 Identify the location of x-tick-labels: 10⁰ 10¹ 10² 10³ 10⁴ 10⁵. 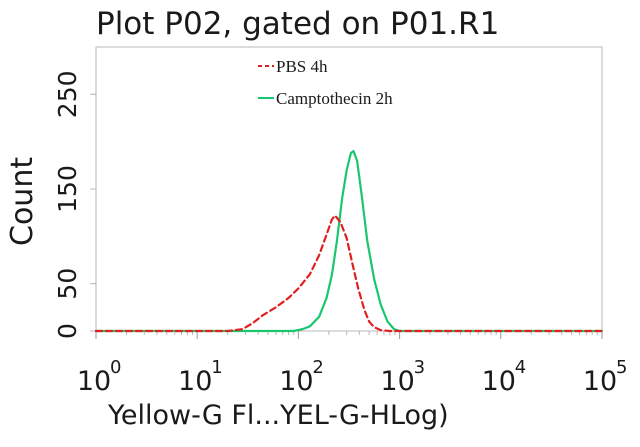
(352, 377).